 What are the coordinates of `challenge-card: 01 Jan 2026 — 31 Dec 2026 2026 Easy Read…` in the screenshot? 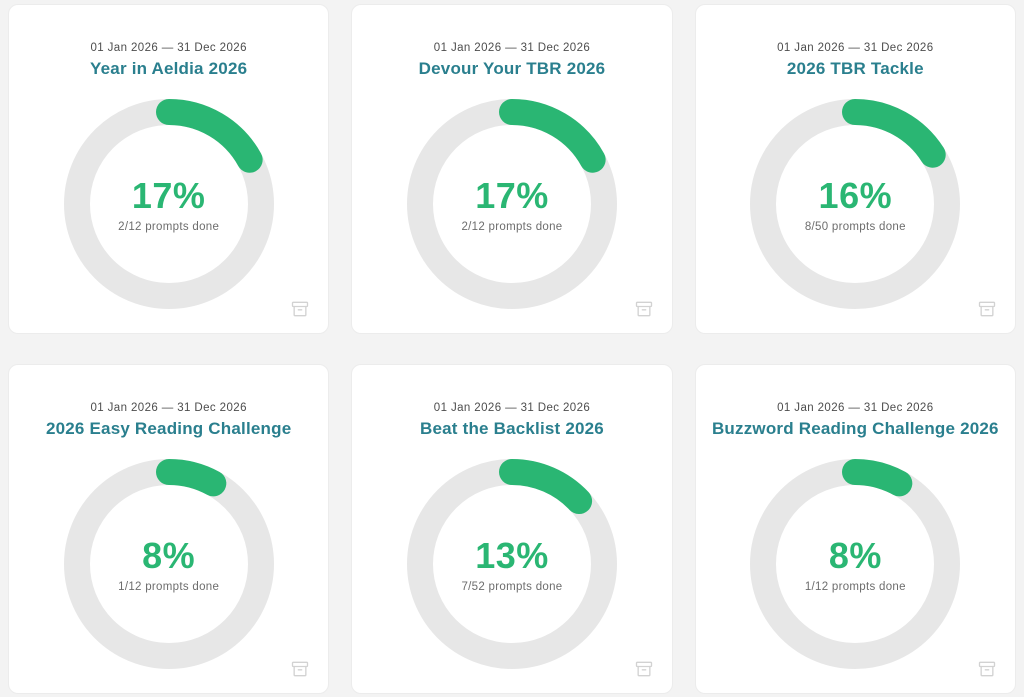 It's located at (169, 529).